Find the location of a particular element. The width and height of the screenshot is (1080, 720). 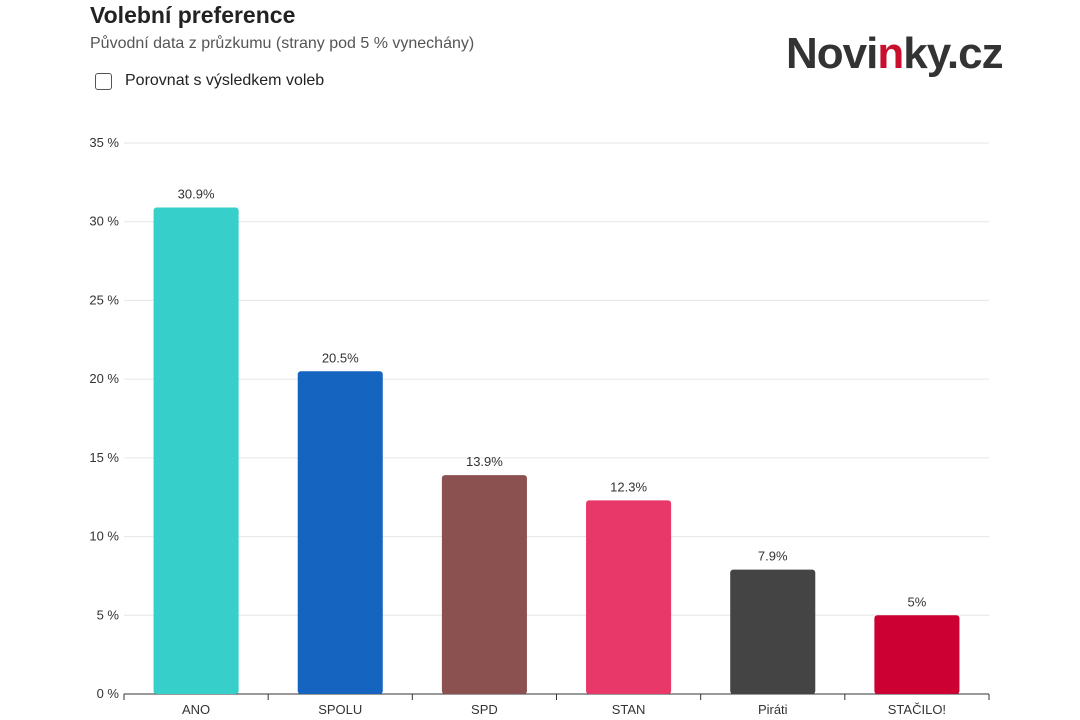

logo-text-start: Novi is located at coordinates (832, 53).